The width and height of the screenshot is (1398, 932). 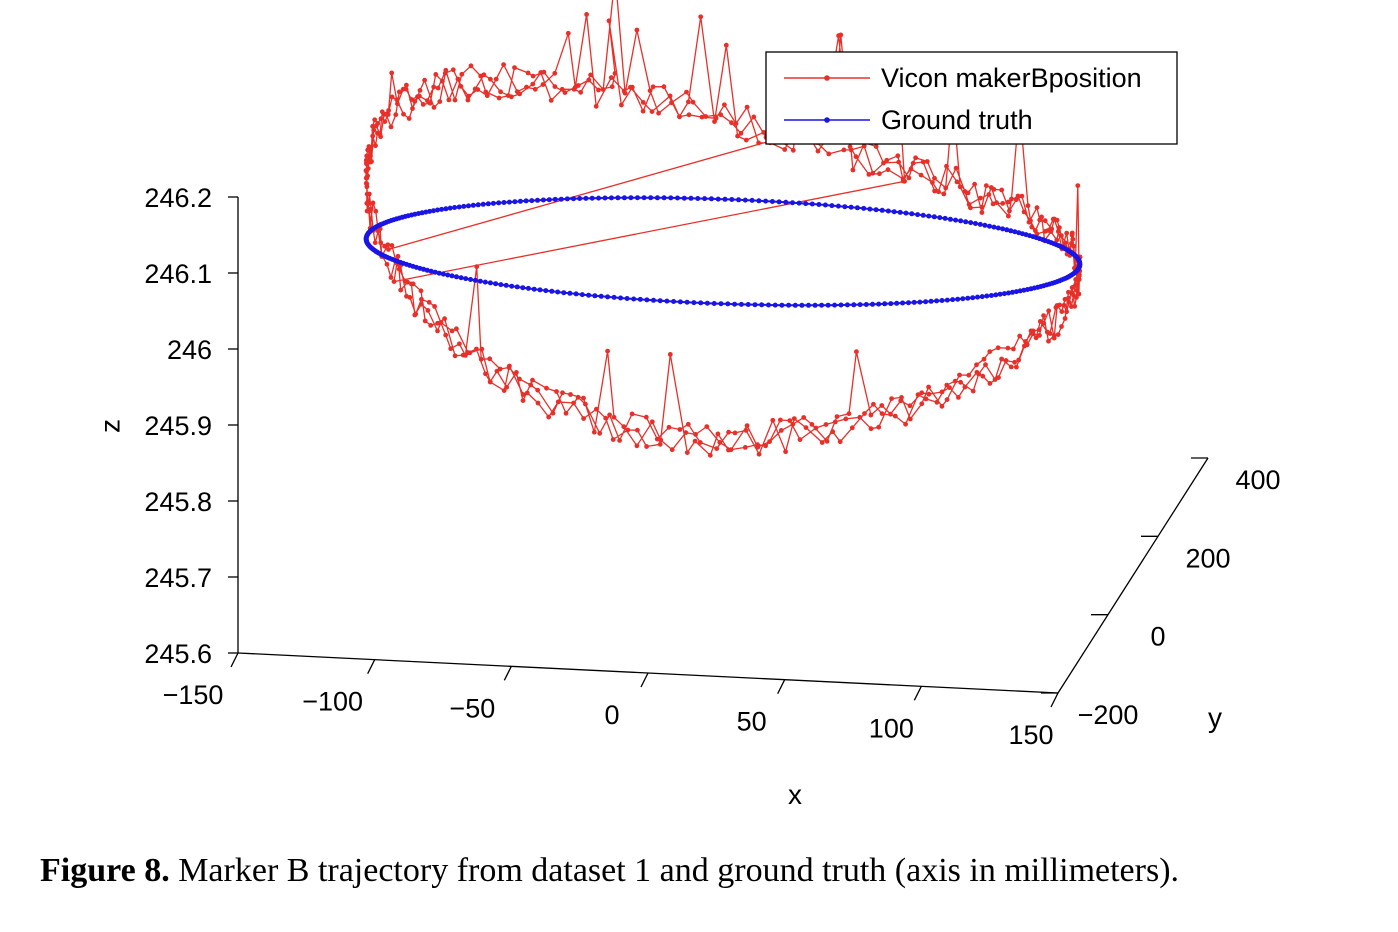 What do you see at coordinates (971, 98) in the screenshot?
I see `legend: Vicon makerBposition Ground truth` at bounding box center [971, 98].